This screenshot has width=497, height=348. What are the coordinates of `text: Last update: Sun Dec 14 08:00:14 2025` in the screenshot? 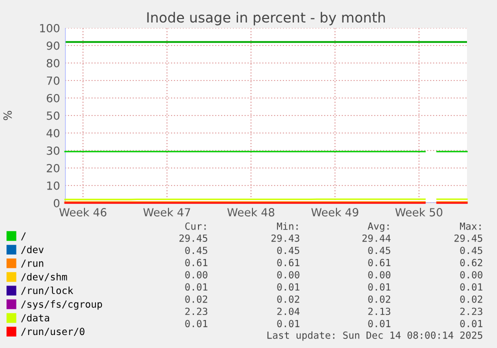 It's located at (374, 336).